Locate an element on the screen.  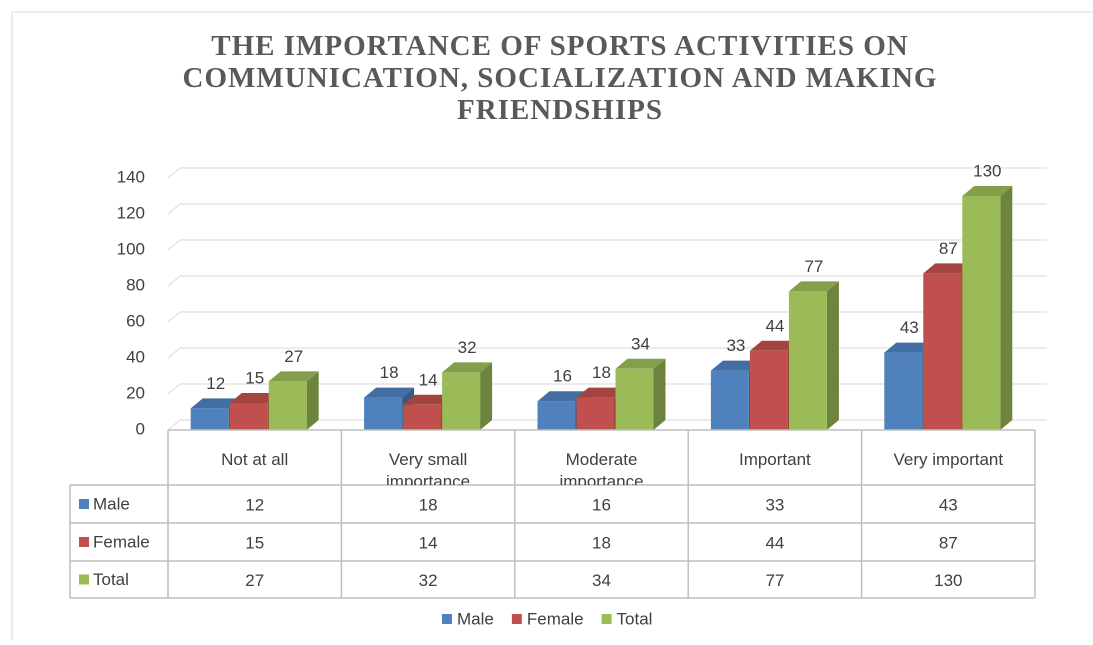
table-series-name: Total is located at coordinates (111, 579).